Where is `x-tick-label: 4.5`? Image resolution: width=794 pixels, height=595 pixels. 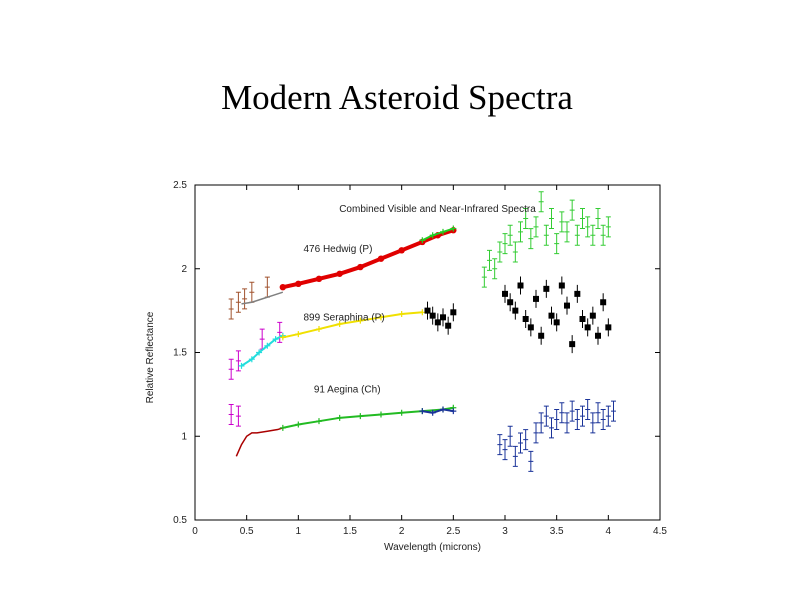
x-tick-label: 4.5 is located at coordinates (660, 531).